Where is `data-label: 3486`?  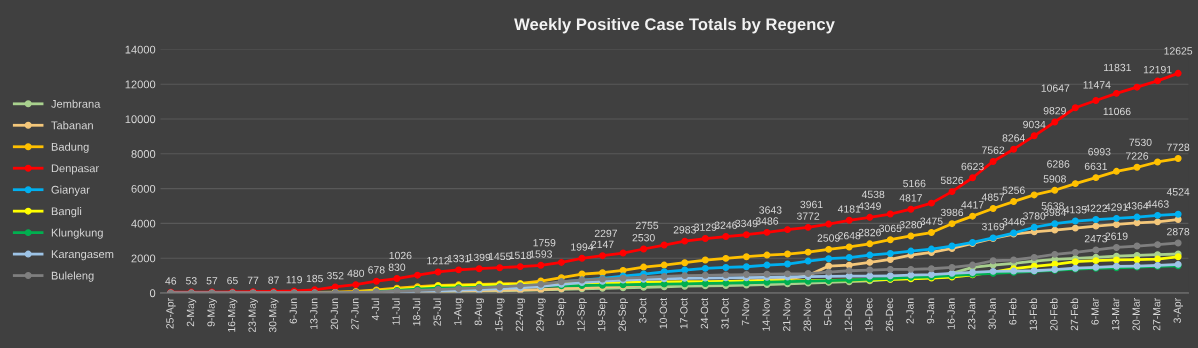 data-label: 3486 is located at coordinates (767, 221).